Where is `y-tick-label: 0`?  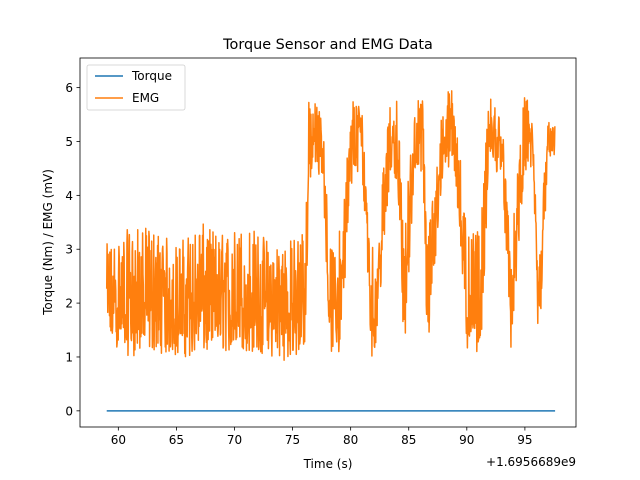 y-tick-label: 0 is located at coordinates (69, 411).